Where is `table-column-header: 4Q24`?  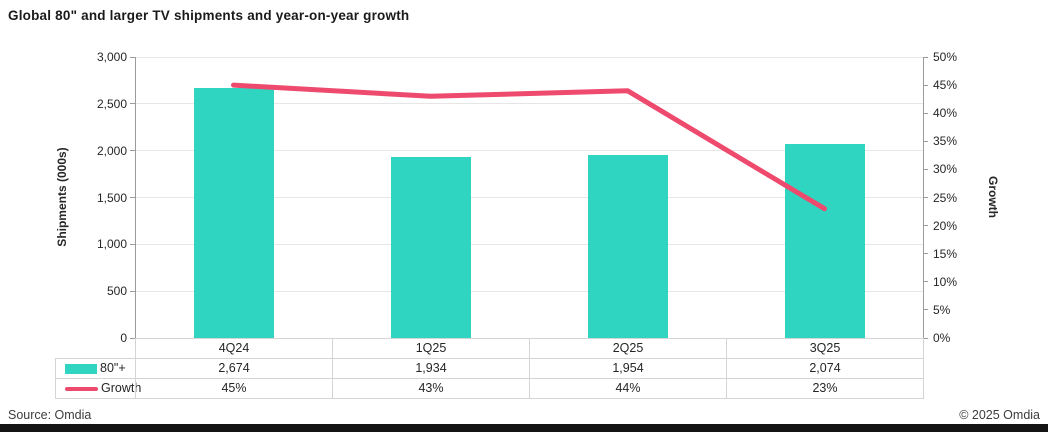 table-column-header: 4Q24 is located at coordinates (234, 348).